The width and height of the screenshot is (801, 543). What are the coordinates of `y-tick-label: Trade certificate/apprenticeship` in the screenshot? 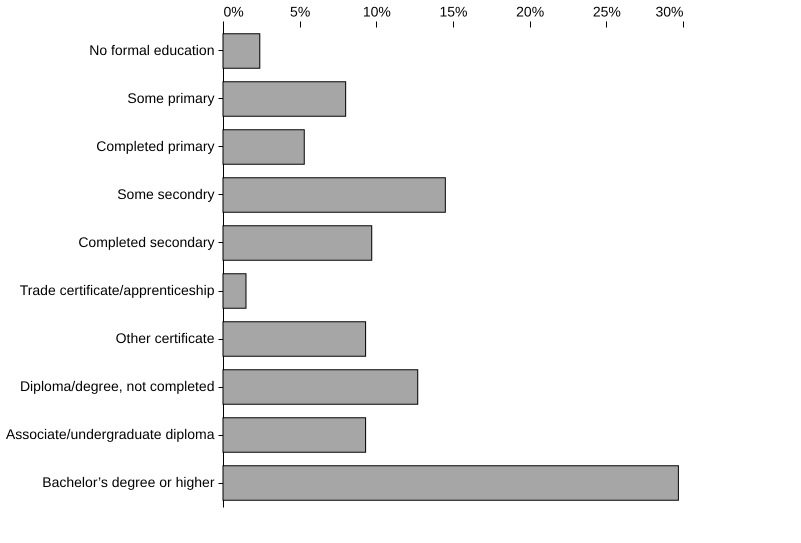 It's located at (117, 290).